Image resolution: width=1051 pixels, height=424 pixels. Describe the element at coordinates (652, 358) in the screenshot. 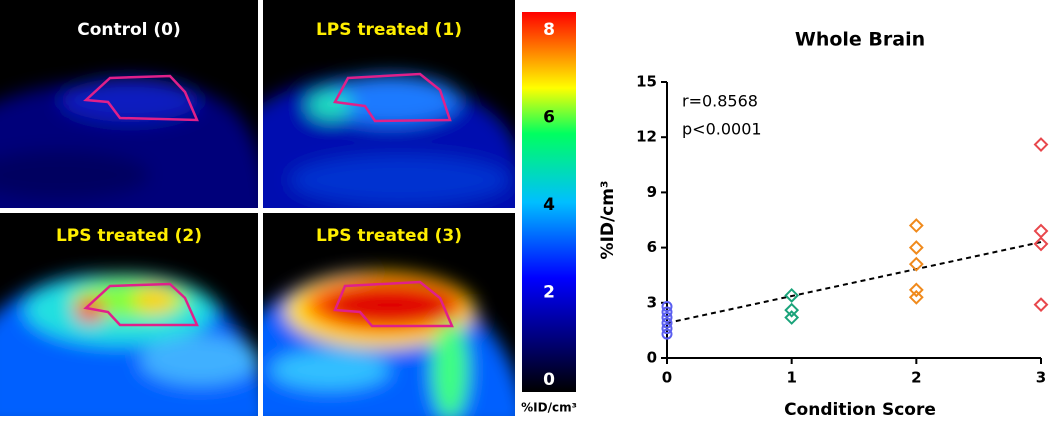

I see `y-tick-label: 0` at that location.